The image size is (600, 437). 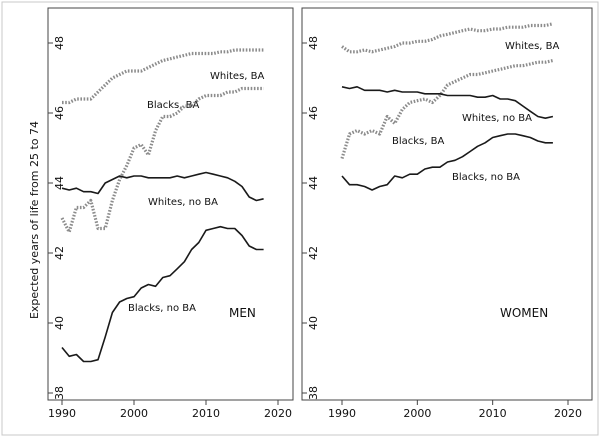 I want to click on panel-title-women: WOMEN, so click(x=524, y=313).